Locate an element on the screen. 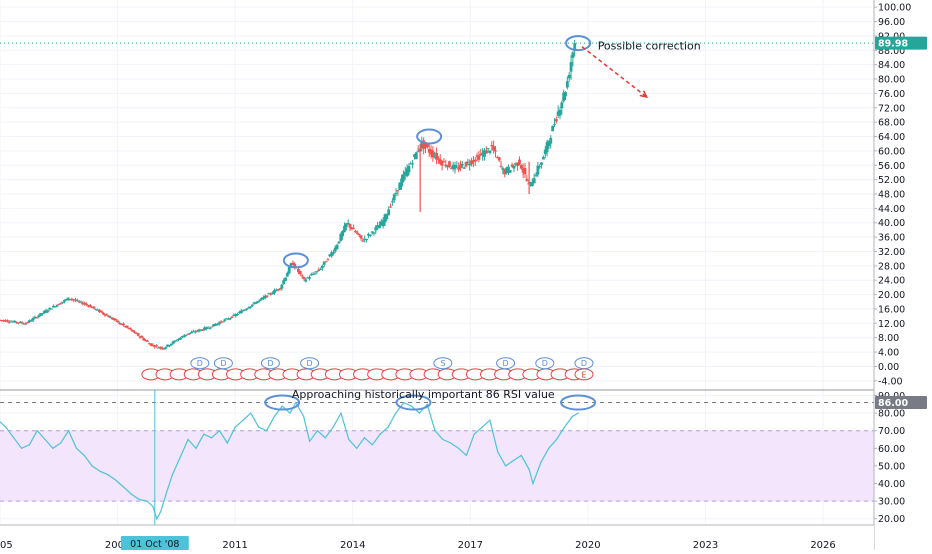 Image resolution: width=932 pixels, height=554 pixels. time-axis-label: 2017 is located at coordinates (470, 545).